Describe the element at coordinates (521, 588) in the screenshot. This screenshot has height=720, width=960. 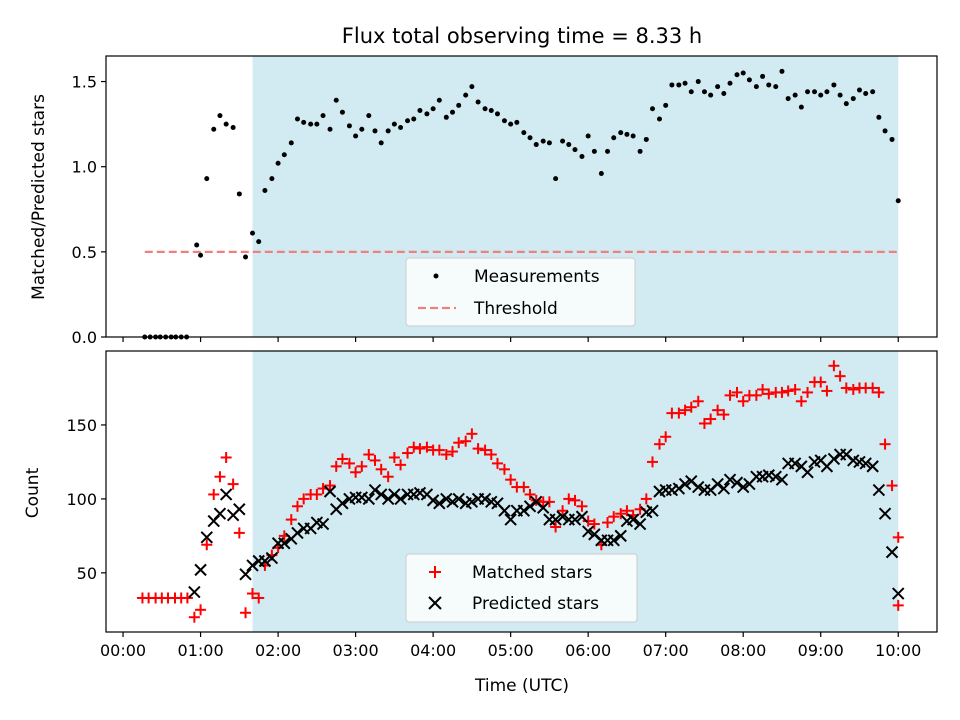
I see `count-legend: Matched stars Predicted stars` at that location.